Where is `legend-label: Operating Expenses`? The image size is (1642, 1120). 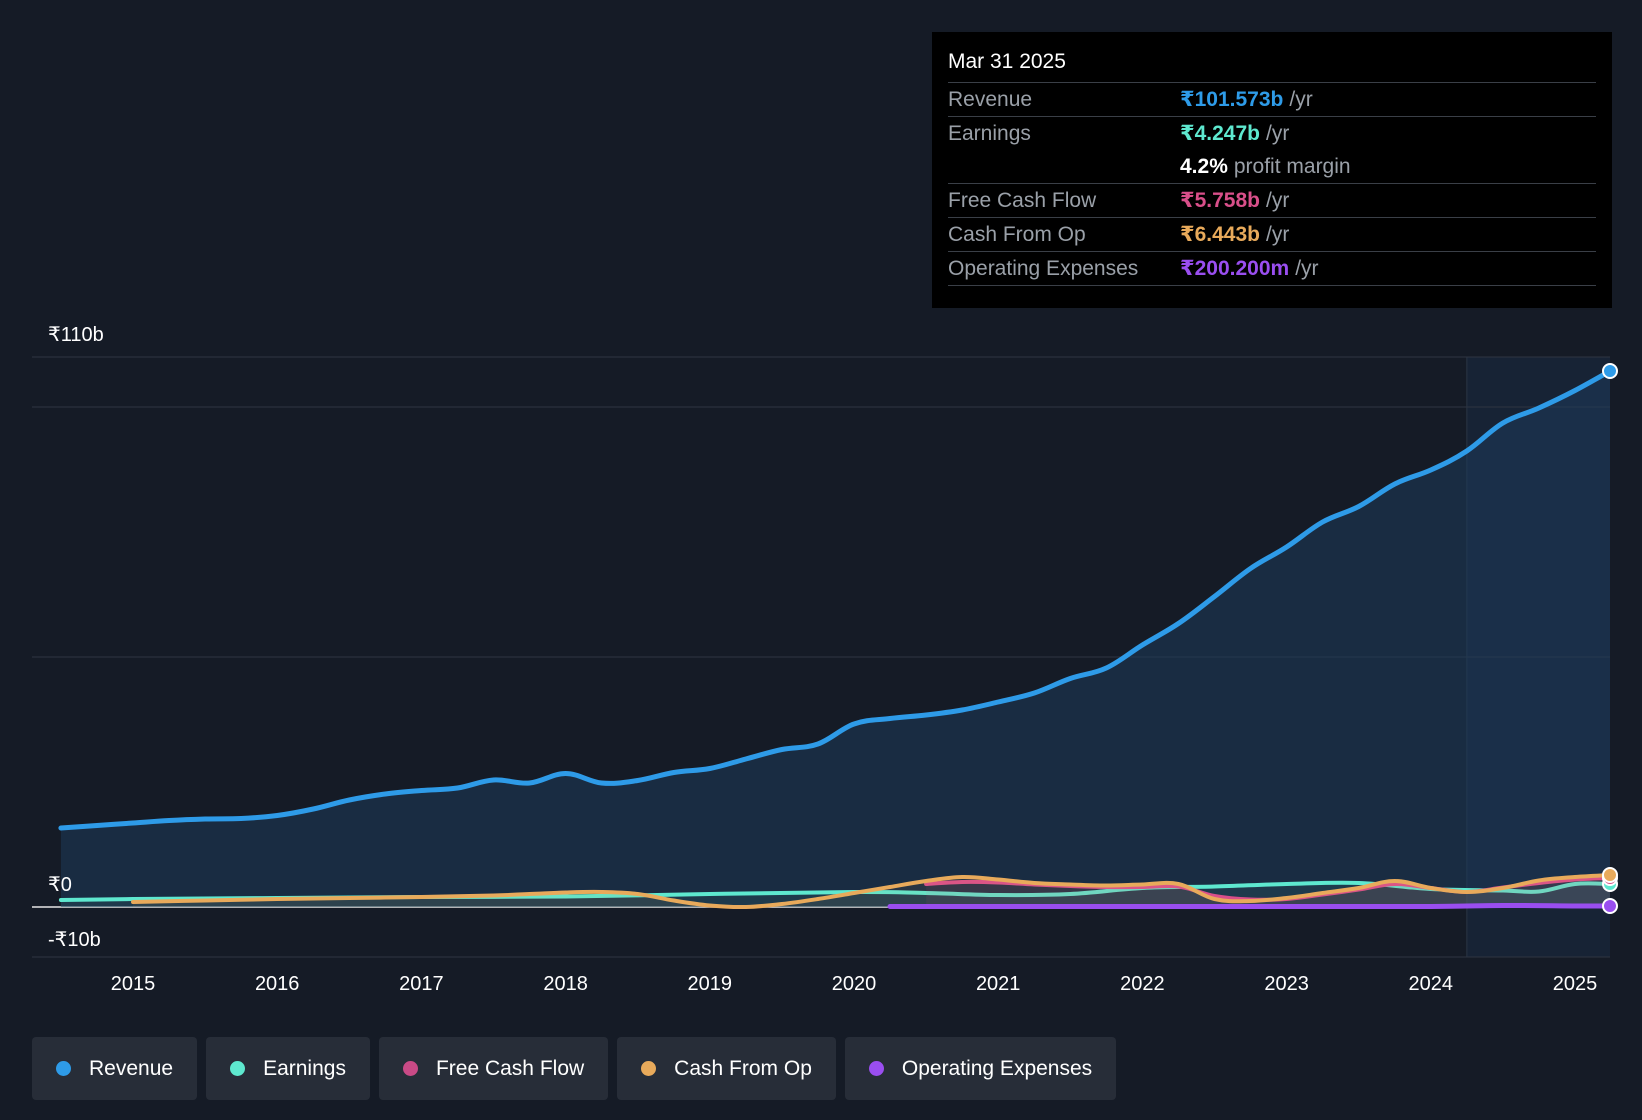 legend-label: Operating Expenses is located at coordinates (997, 1068).